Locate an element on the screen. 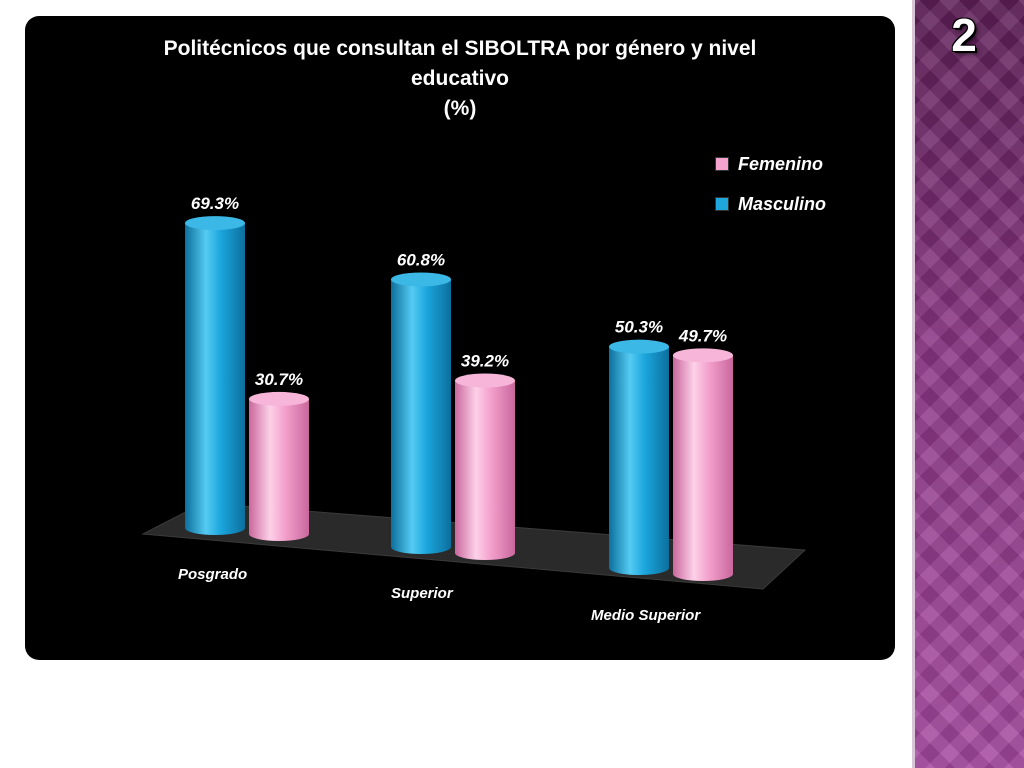 This screenshot has height=768, width=1024. bar-top-masculino-posgrado is located at coordinates (215, 223).